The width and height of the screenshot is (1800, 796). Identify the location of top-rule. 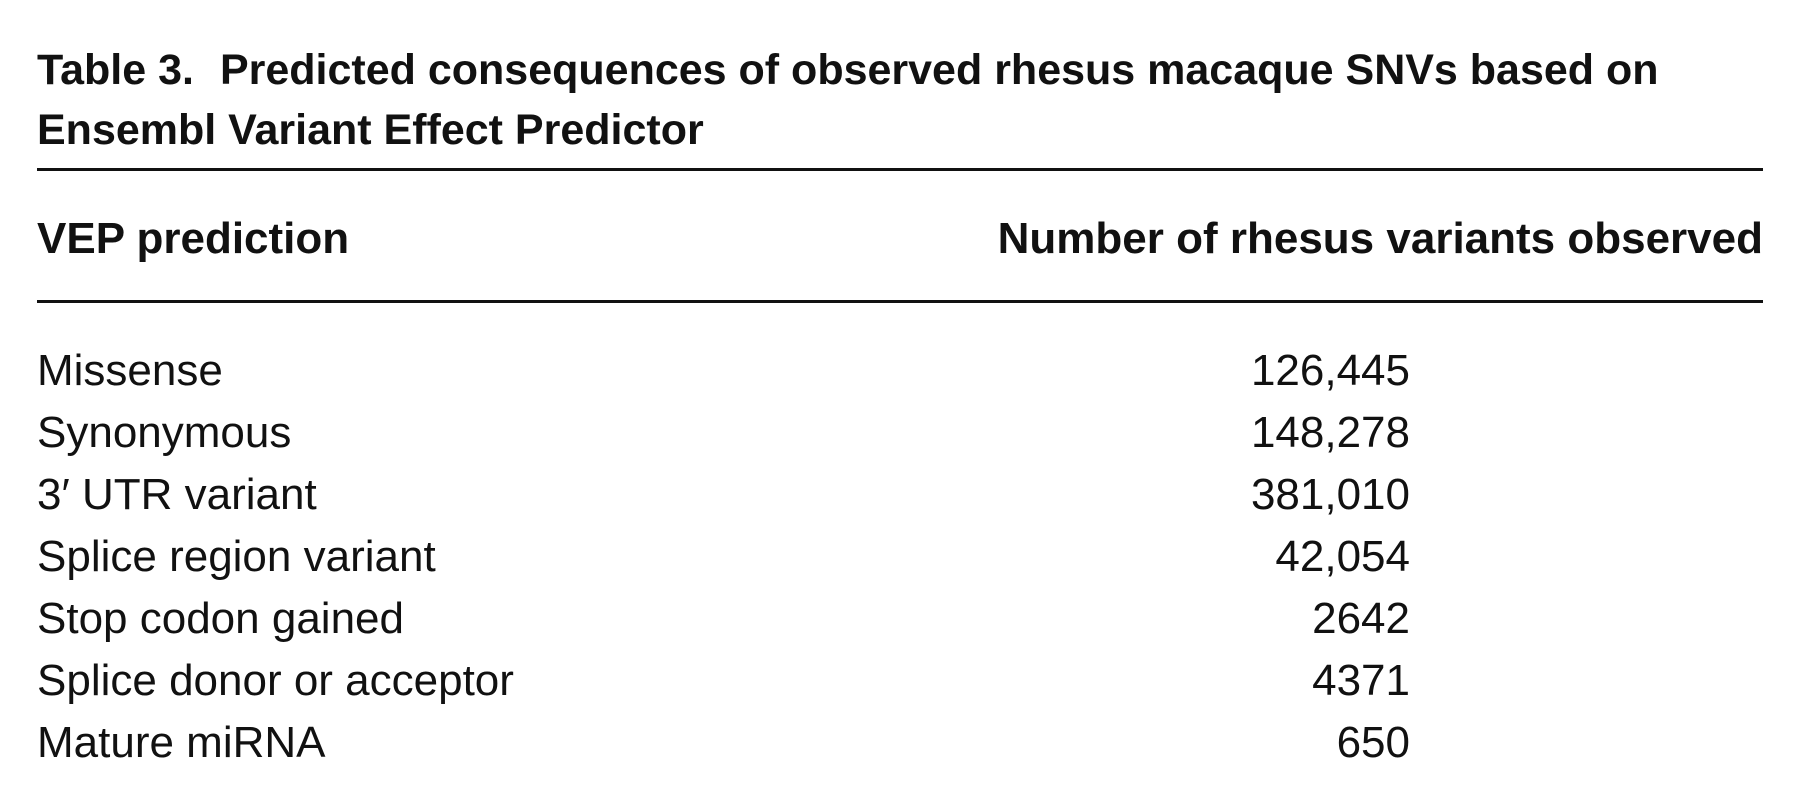
(900, 169).